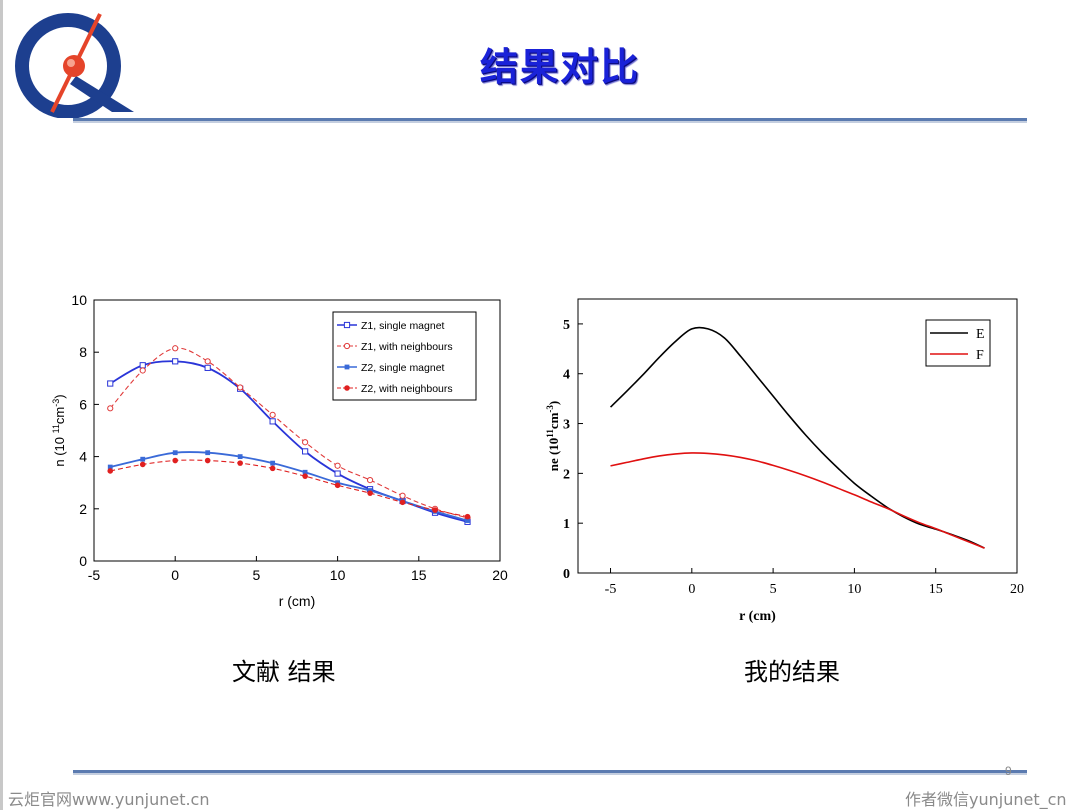  What do you see at coordinates (566, 524) in the screenshot?
I see `y-tick-label: 1` at bounding box center [566, 524].